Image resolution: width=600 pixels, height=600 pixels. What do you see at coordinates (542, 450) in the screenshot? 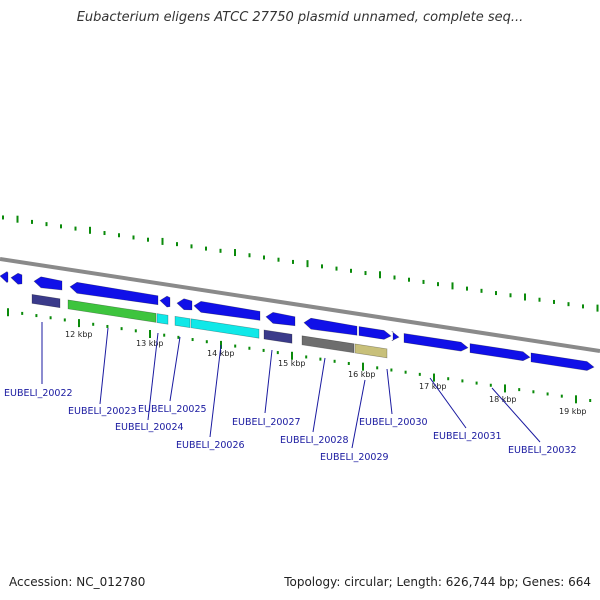
I see `gene-label-eubeli_20032: EUBELI_20032` at bounding box center [542, 450].